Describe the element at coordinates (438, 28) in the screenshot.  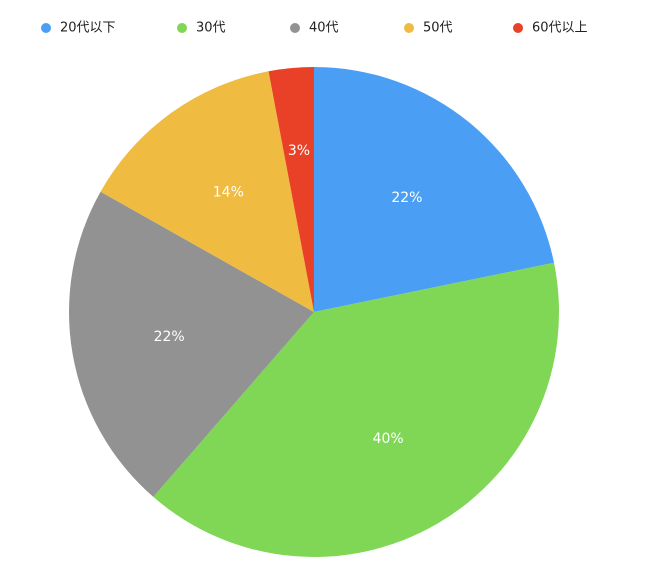
I see `legend-label: 50代` at that location.